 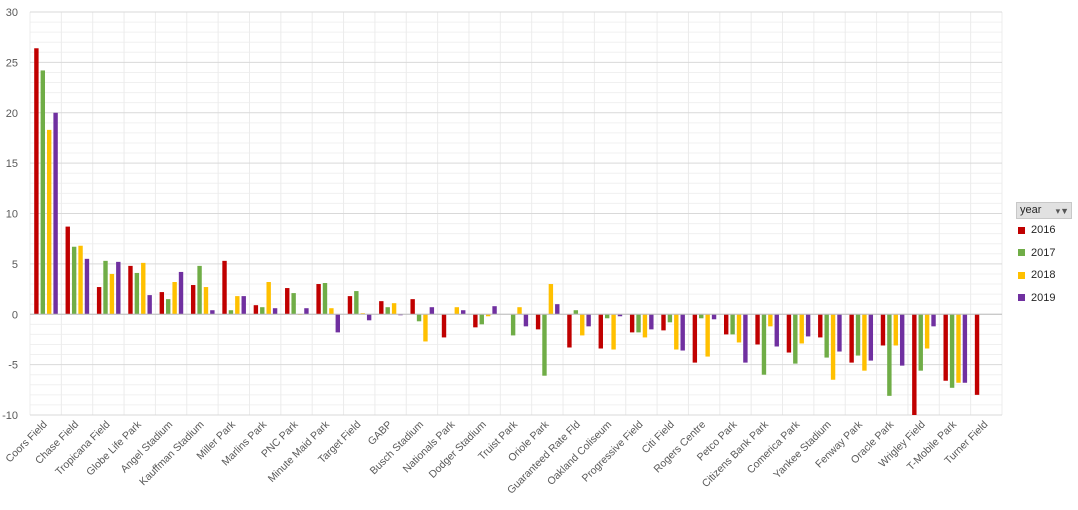 I want to click on y-axis-ticks: -10 -5 0 5 10 15 20 25 30, so click(x=10, y=214).